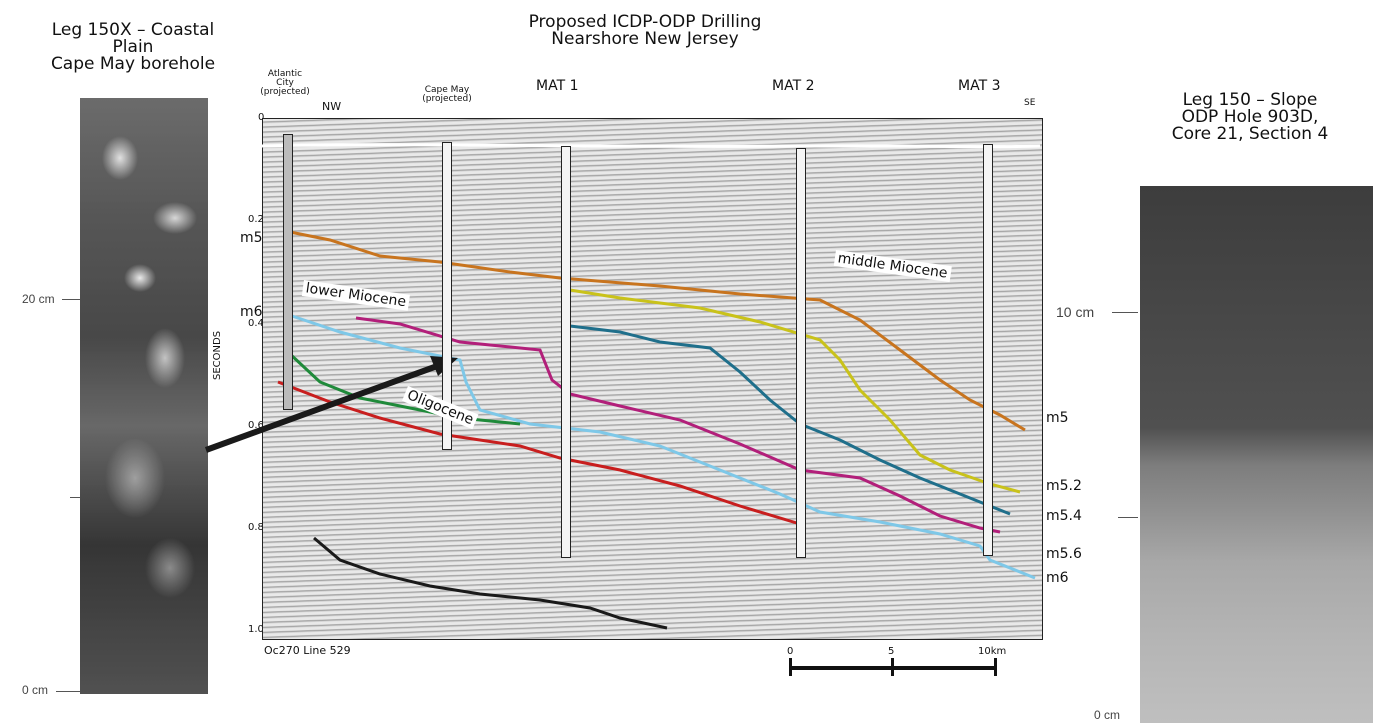  I want to click on cape-may-line-2: (projected), so click(447, 99).